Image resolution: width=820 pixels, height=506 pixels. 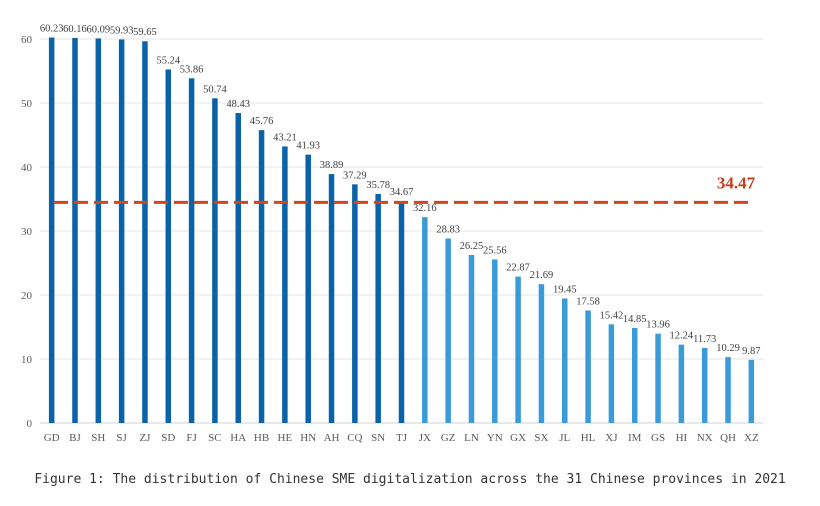 I want to click on bar-sc, so click(x=215, y=260).